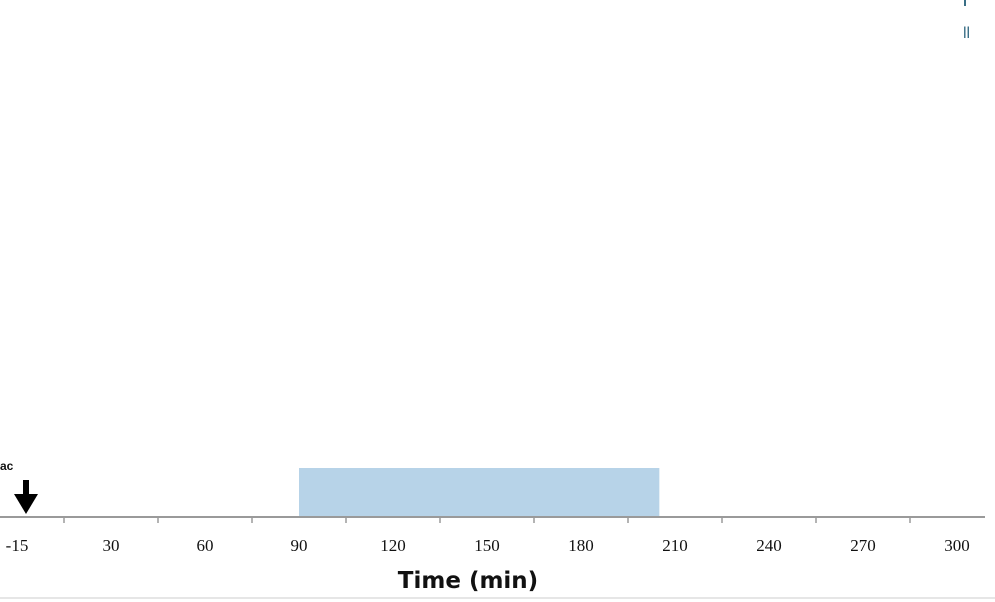 This screenshot has height=602, width=995. I want to click on shaded-interval, so click(479, 492).